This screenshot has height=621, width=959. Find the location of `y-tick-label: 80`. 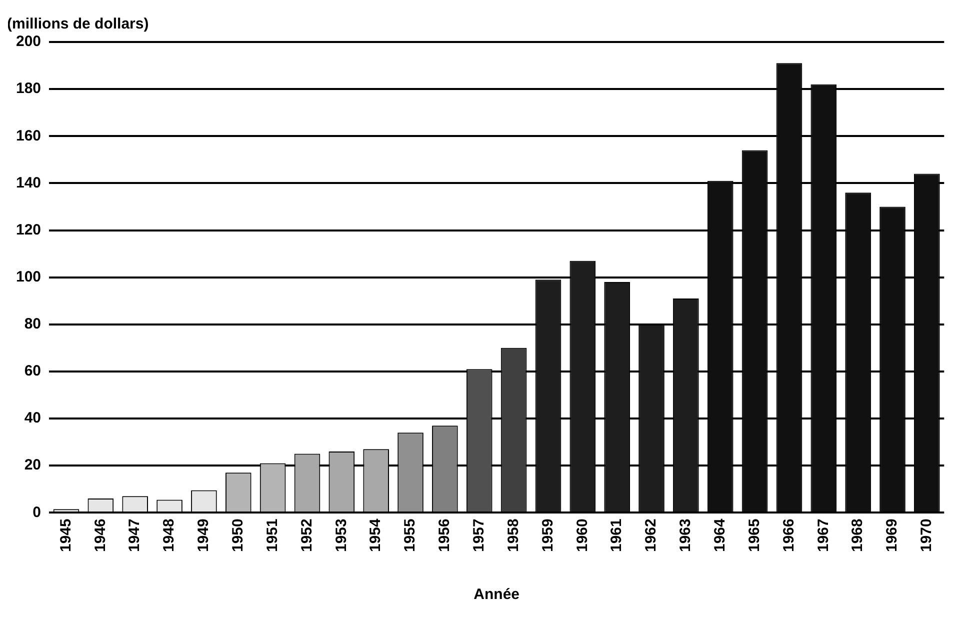

y-tick-label: 80 is located at coordinates (33, 324).